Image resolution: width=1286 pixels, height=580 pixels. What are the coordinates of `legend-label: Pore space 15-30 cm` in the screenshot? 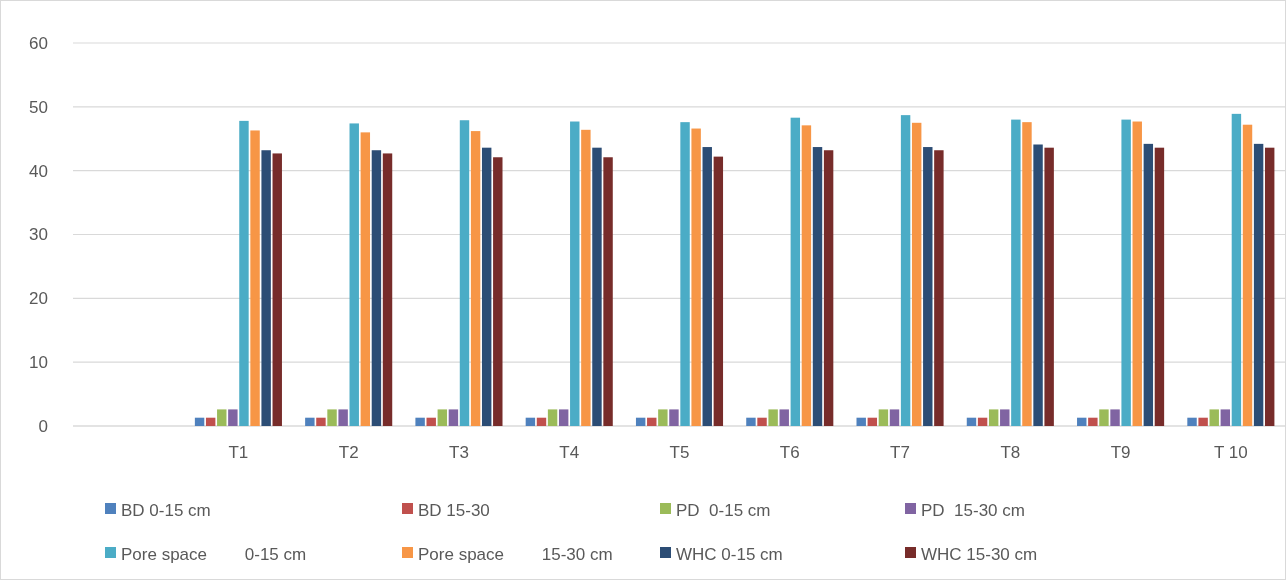 It's located at (515, 554).